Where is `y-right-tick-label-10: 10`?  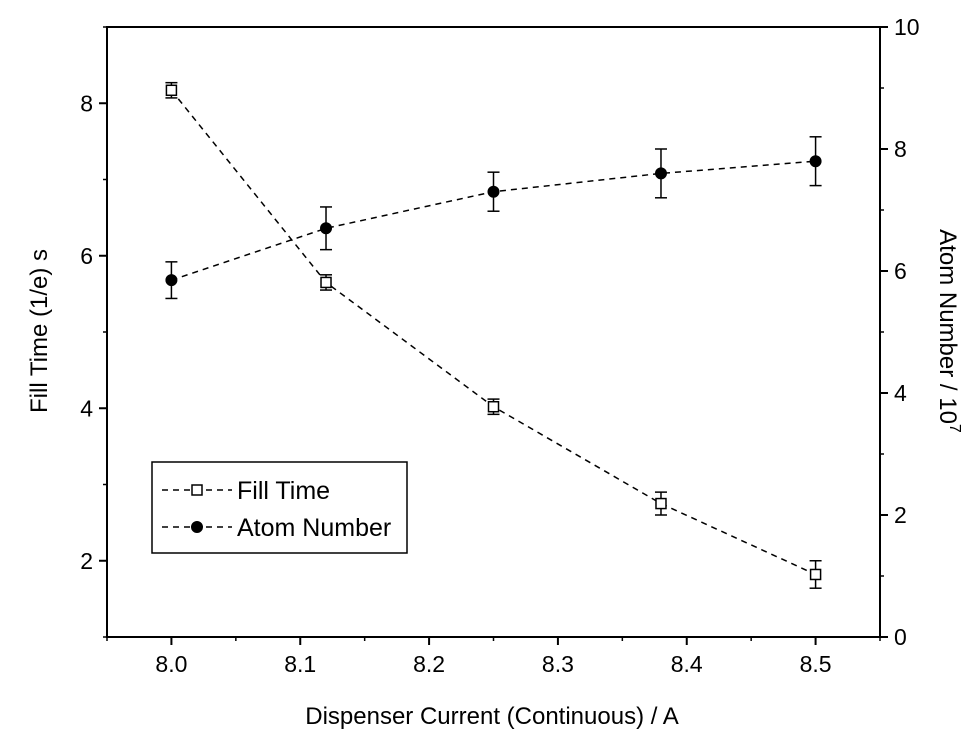
y-right-tick-label-10: 10 is located at coordinates (907, 27).